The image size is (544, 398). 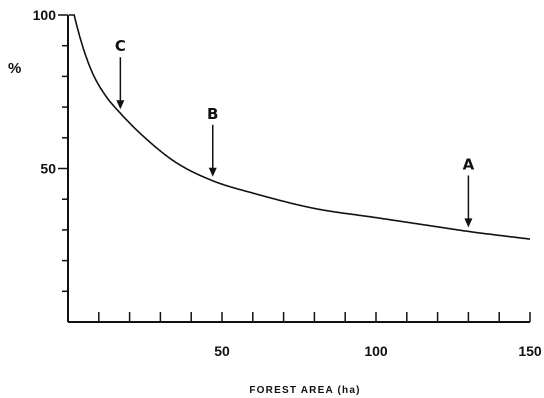 I want to click on annotation-label: C, so click(x=120, y=46).